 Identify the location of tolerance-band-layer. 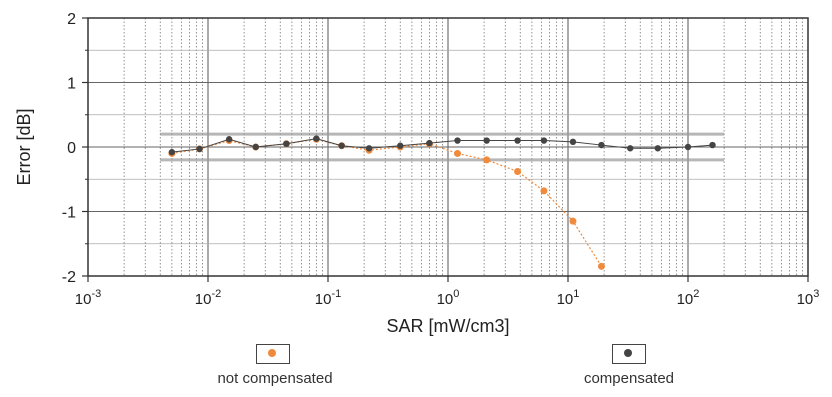
(442, 147).